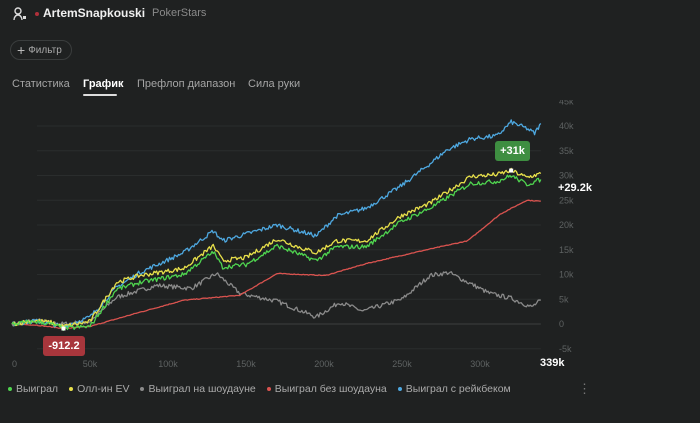 The width and height of the screenshot is (700, 423). Describe the element at coordinates (103, 389) in the screenshot. I see `legend-label: Олл-ин EV` at that location.